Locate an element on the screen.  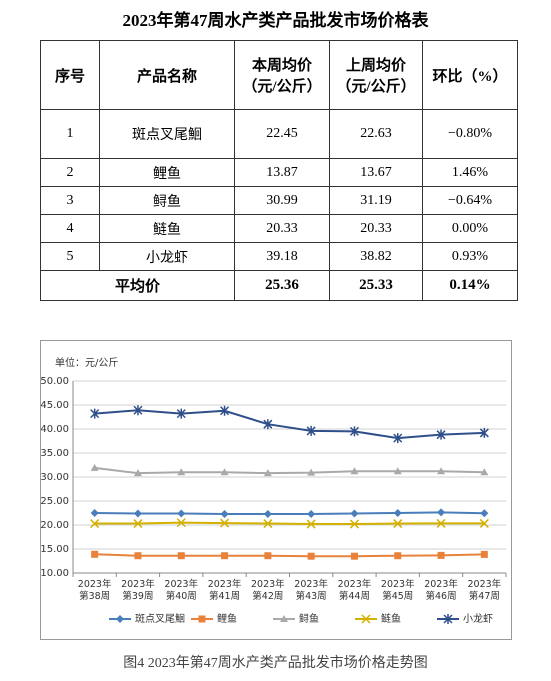
x-tick-label: 2023年第45周 is located at coordinates (397, 590).